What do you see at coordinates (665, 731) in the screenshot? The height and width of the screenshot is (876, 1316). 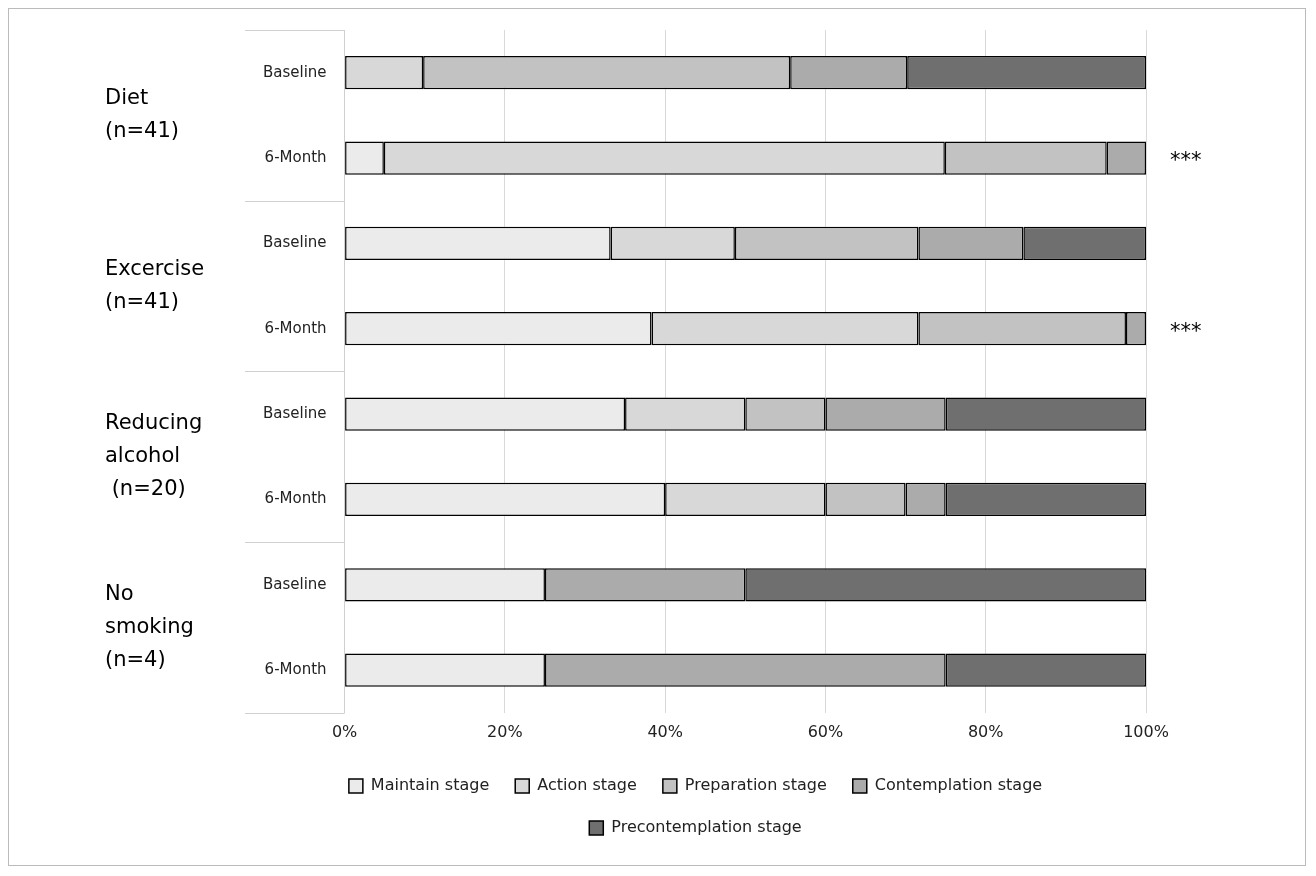 I see `x-tick-label: 40%` at bounding box center [665, 731].